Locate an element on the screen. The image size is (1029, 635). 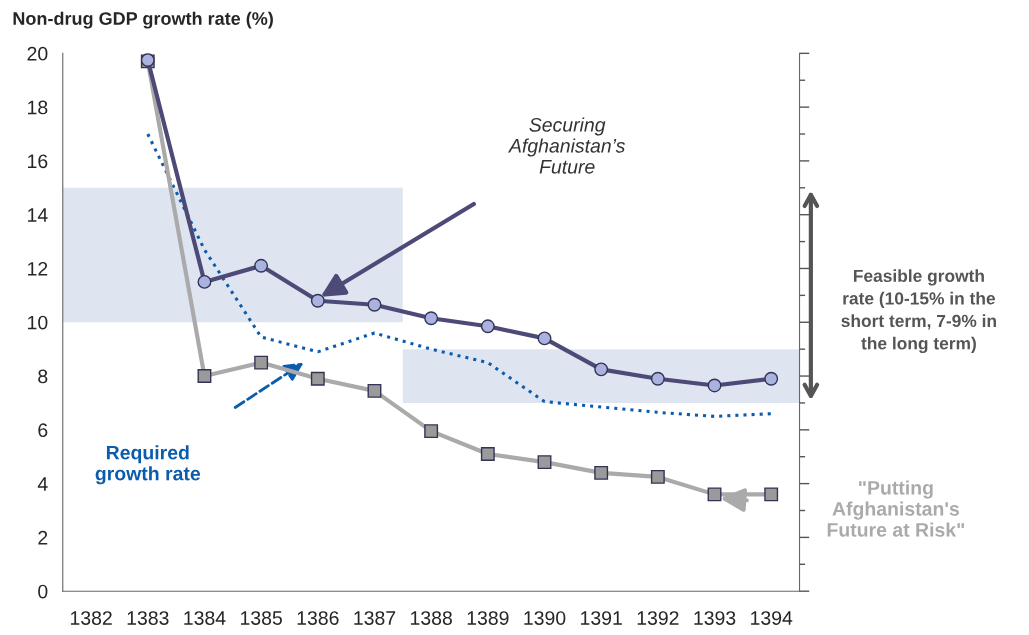
chart-title: Non-drug GDP growth rate (%) is located at coordinates (143, 20).